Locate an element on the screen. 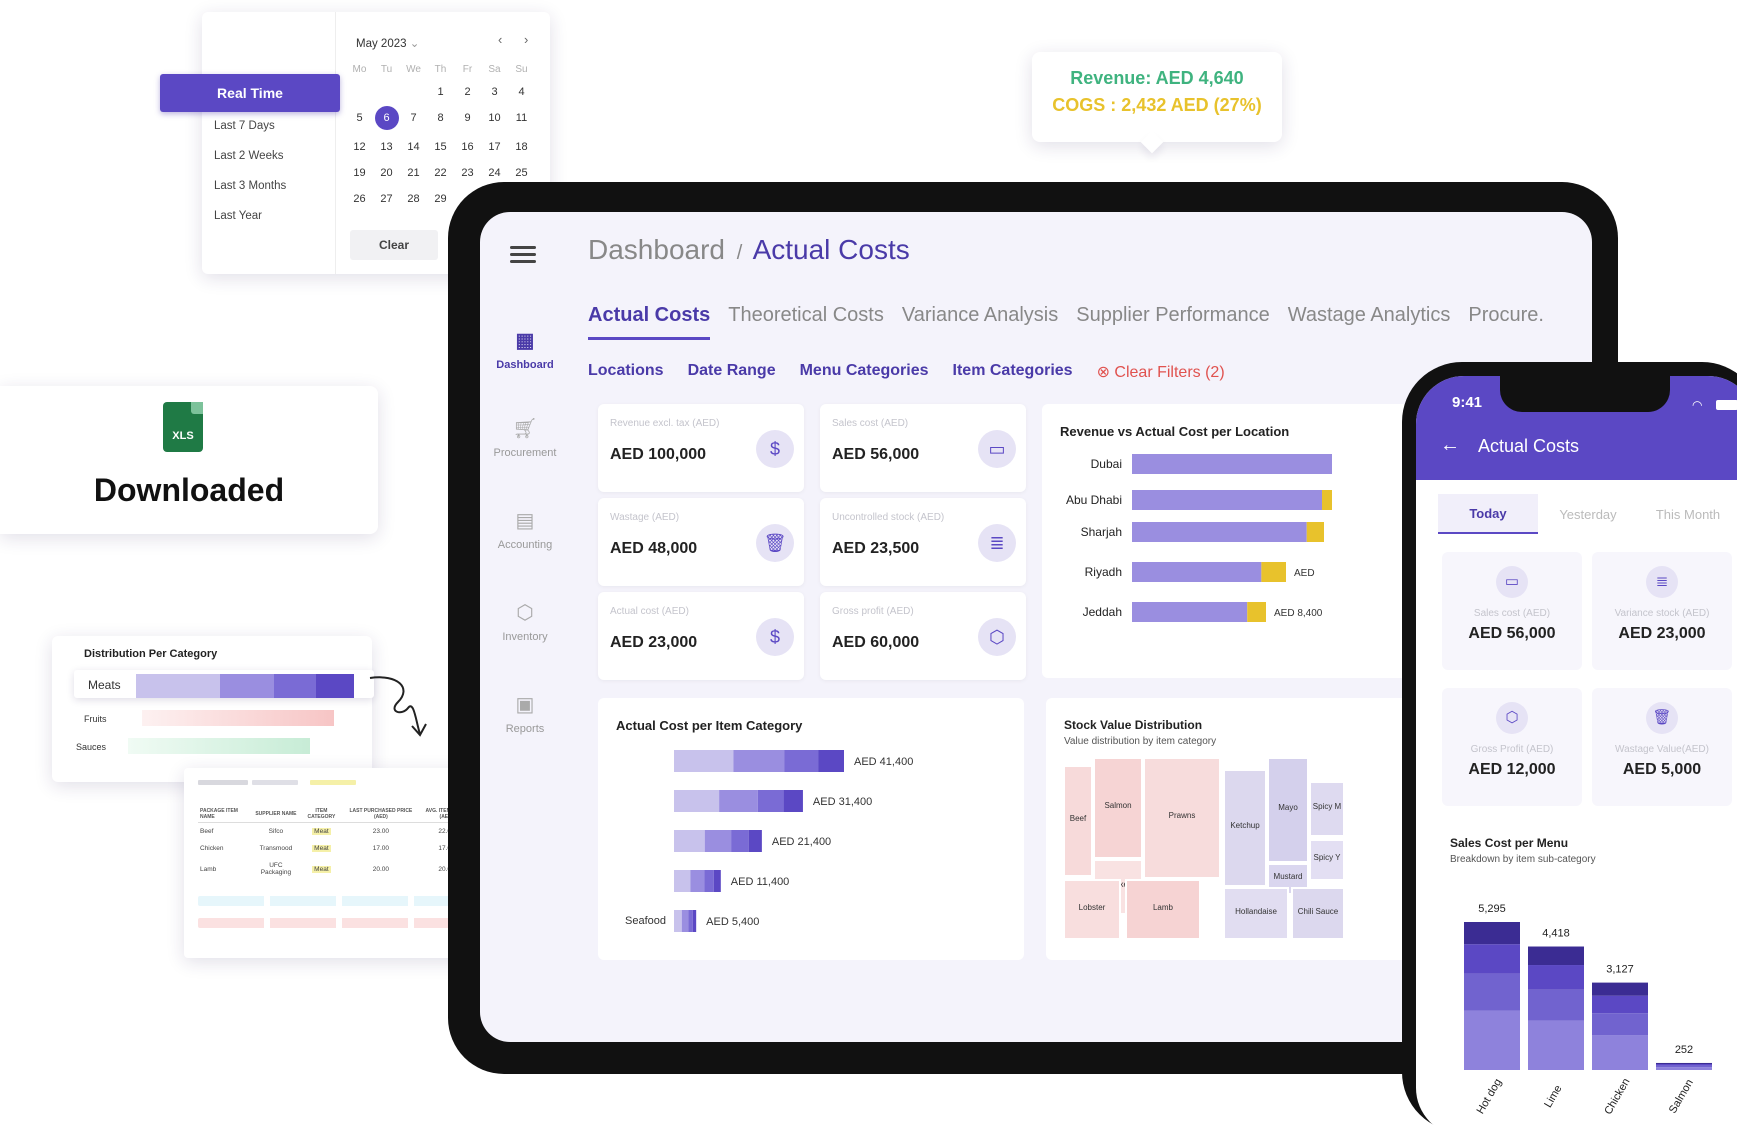 The width and height of the screenshot is (1737, 1136). filter-date-range: Date Range is located at coordinates (731, 370).